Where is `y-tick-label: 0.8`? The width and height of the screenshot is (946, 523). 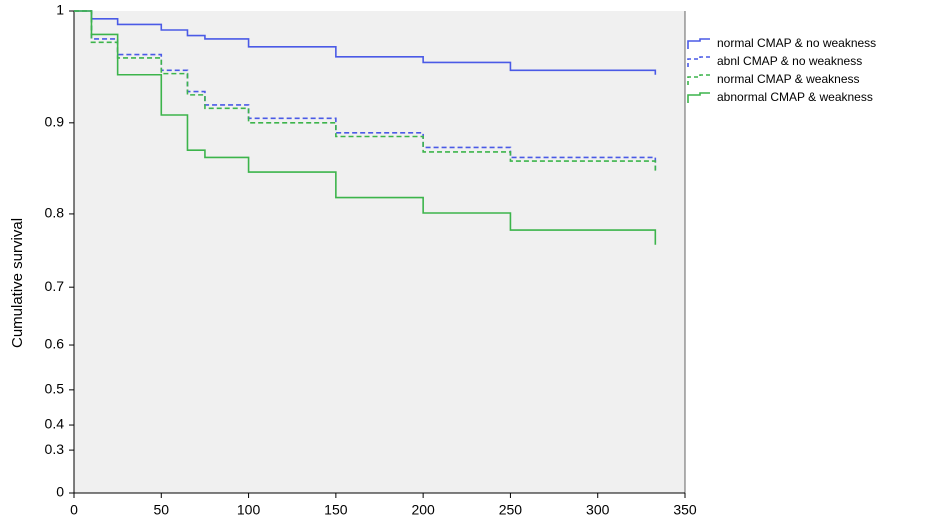 y-tick-label: 0.8 is located at coordinates (55, 213).